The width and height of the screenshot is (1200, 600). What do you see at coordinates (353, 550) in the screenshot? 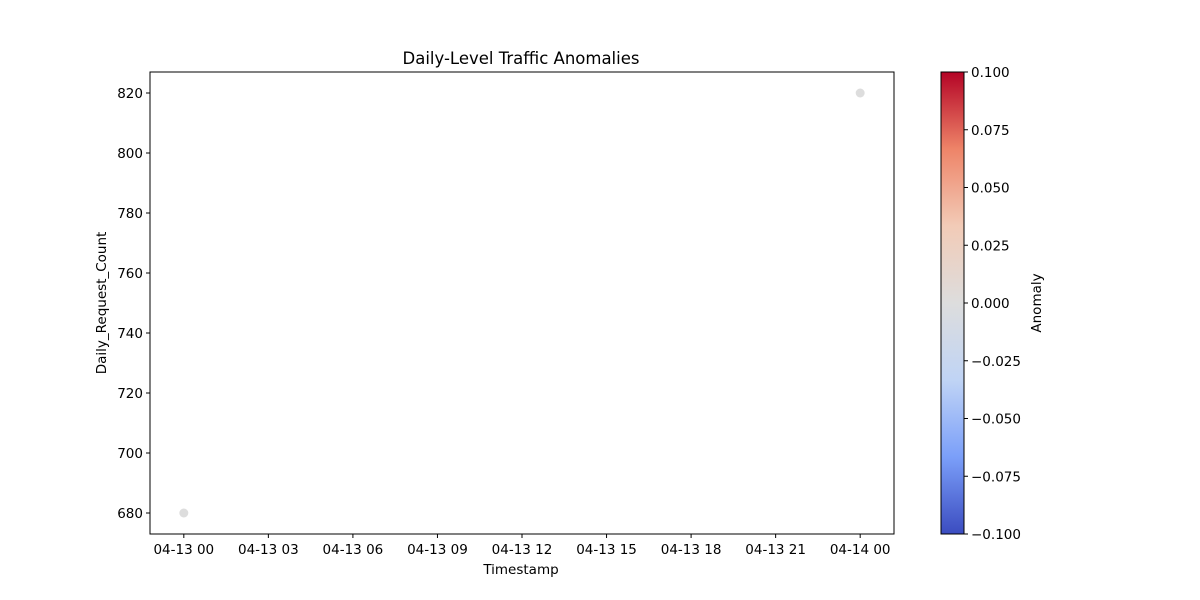
I see `x-tick-label: 04-13 06` at bounding box center [353, 550].